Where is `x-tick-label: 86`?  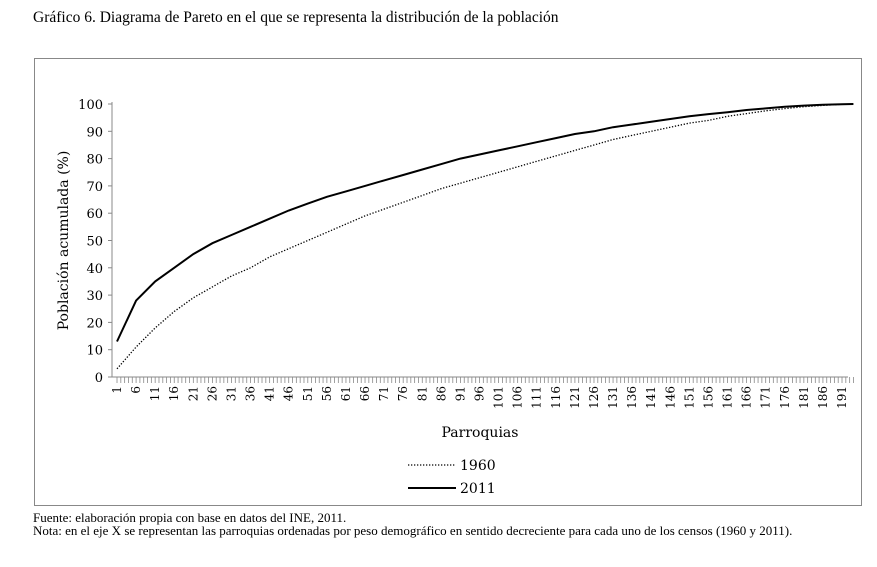 x-tick-label: 86 is located at coordinates (441, 393).